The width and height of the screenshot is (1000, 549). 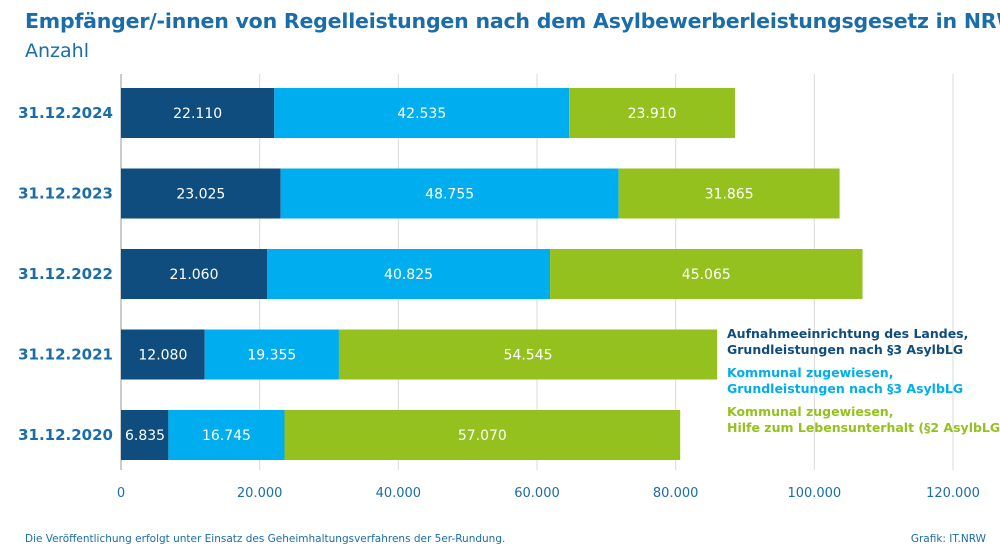 I want to click on x-tick-label: 100.000, so click(x=814, y=493).